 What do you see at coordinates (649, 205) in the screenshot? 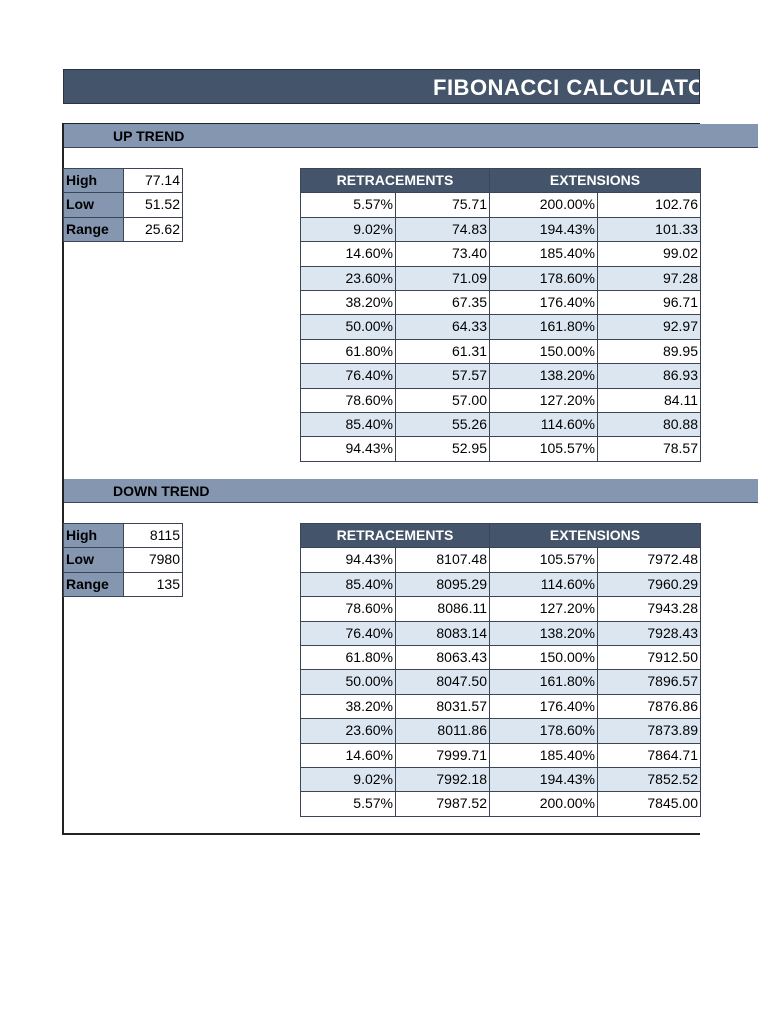
I see `table-cell: 102.76` at bounding box center [649, 205].